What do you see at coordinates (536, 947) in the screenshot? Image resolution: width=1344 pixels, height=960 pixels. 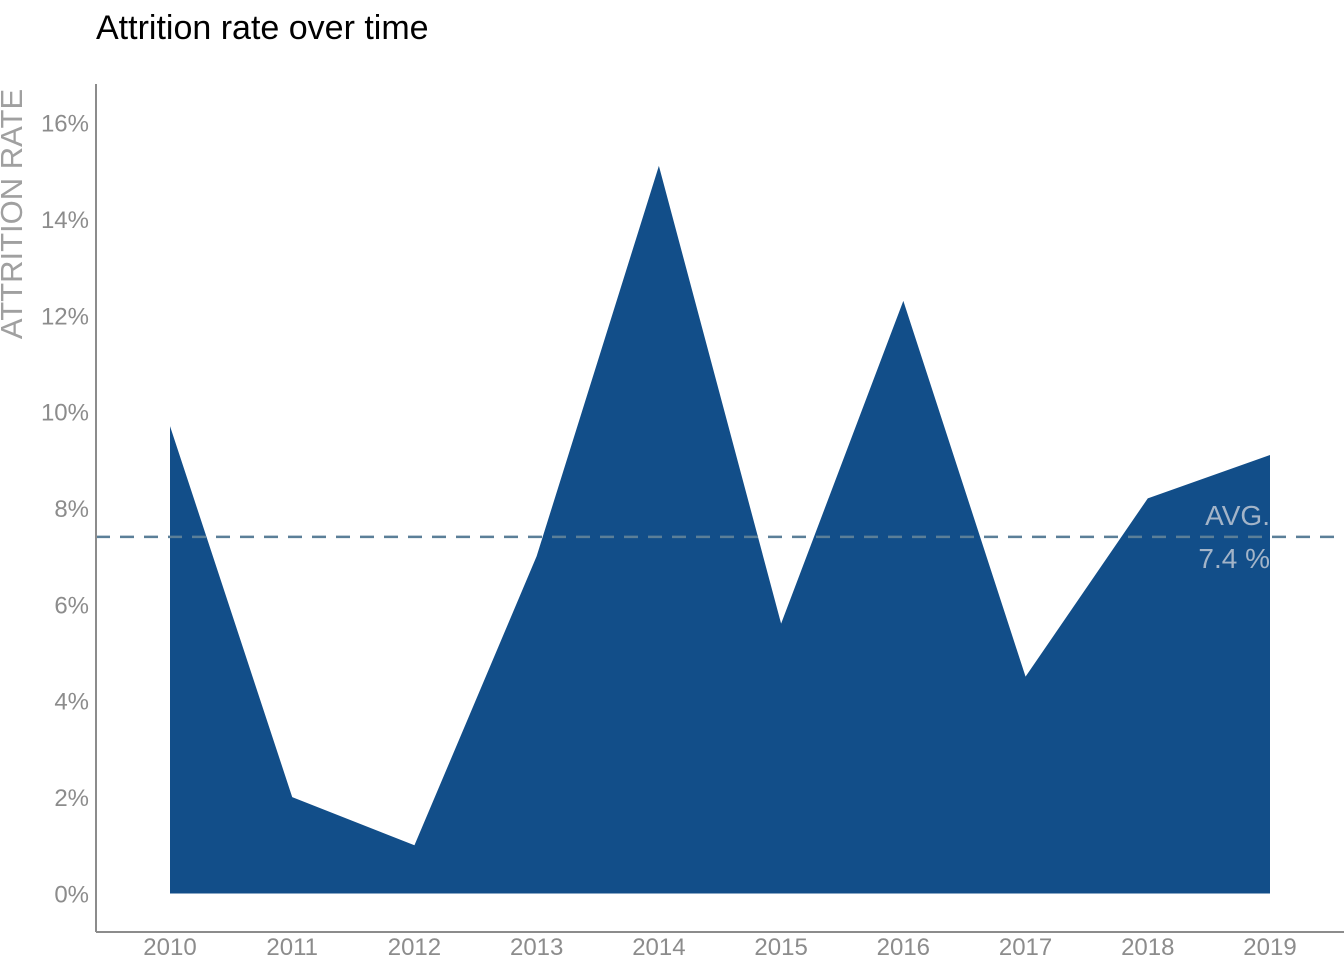 I see `x-tick-label: 2013` at bounding box center [536, 947].